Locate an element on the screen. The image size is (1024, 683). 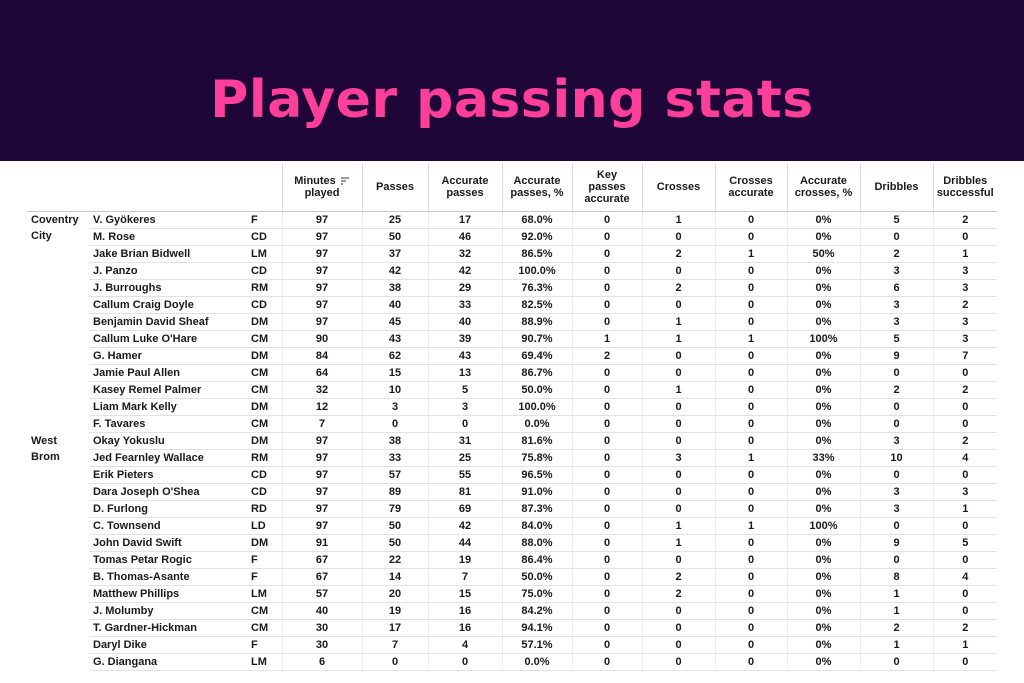
column-header: Crosses is located at coordinates (678, 187).